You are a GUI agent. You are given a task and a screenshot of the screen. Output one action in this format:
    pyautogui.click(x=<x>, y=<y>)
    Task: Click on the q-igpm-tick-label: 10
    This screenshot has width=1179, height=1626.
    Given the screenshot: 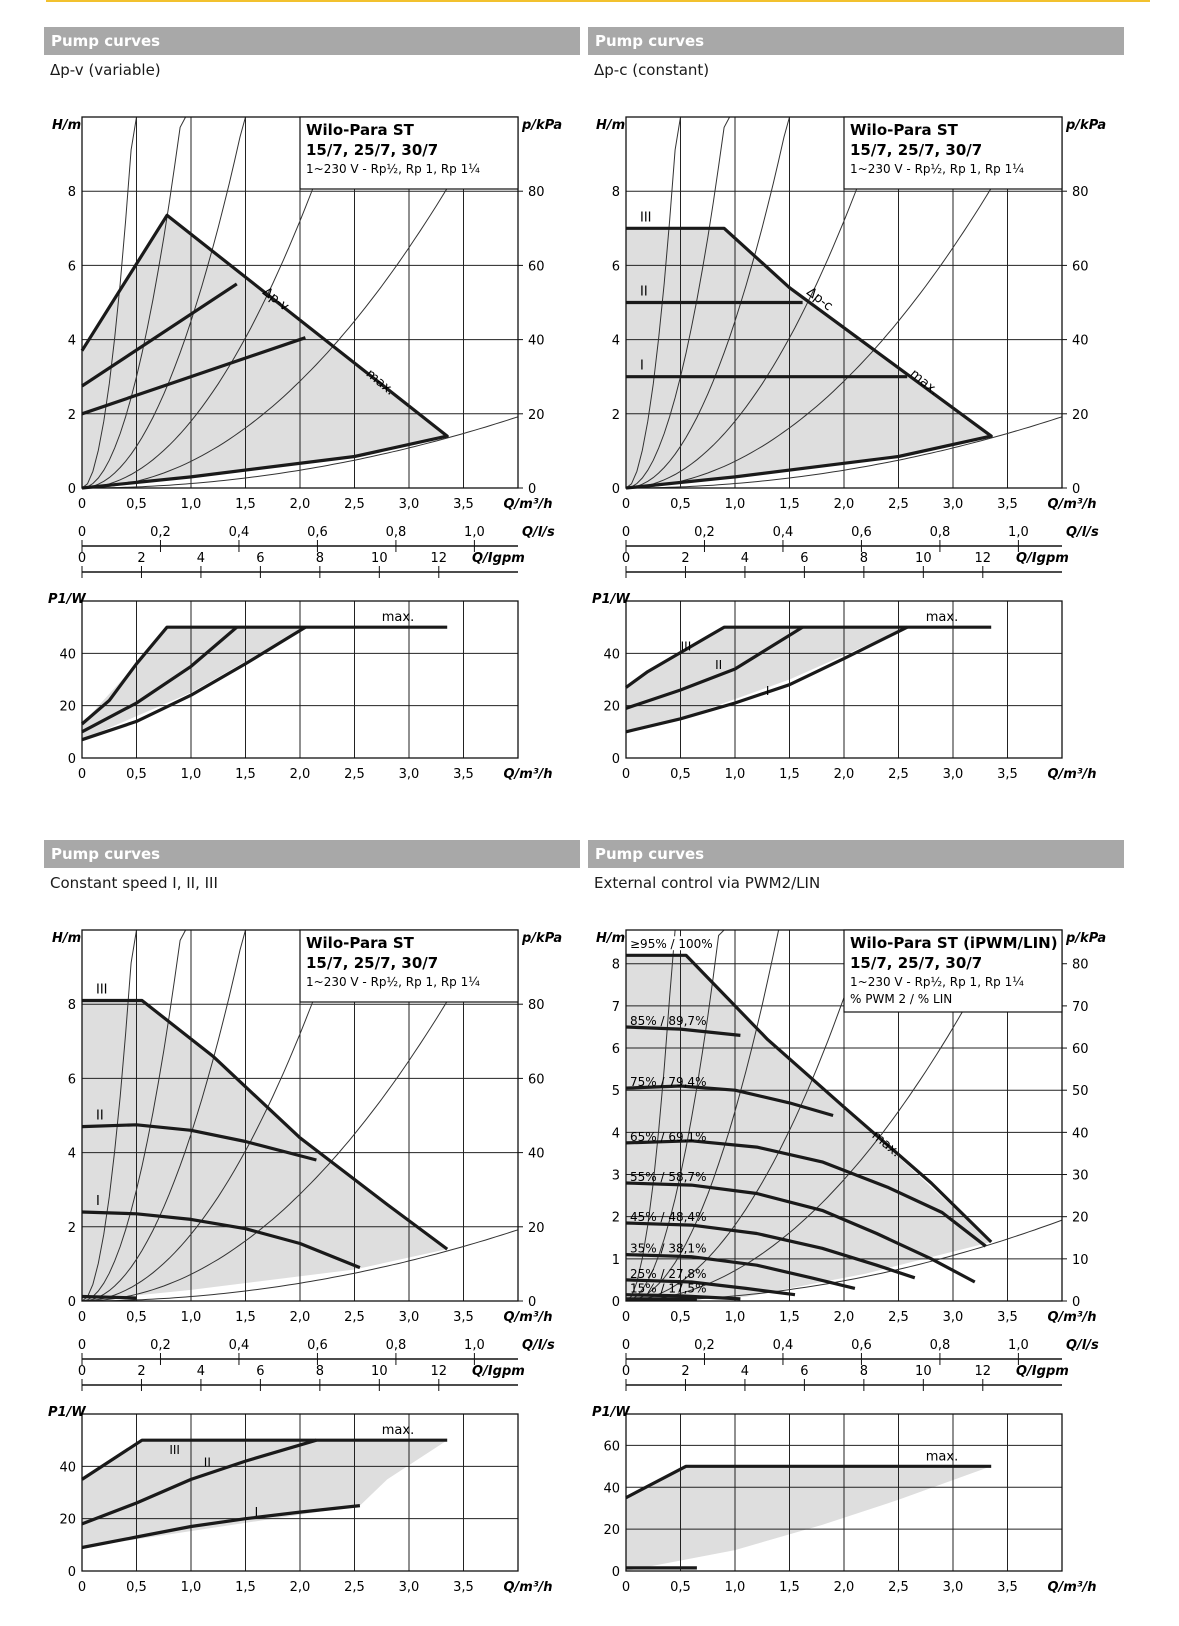 What is the action you would take?
    pyautogui.click(x=379, y=1371)
    